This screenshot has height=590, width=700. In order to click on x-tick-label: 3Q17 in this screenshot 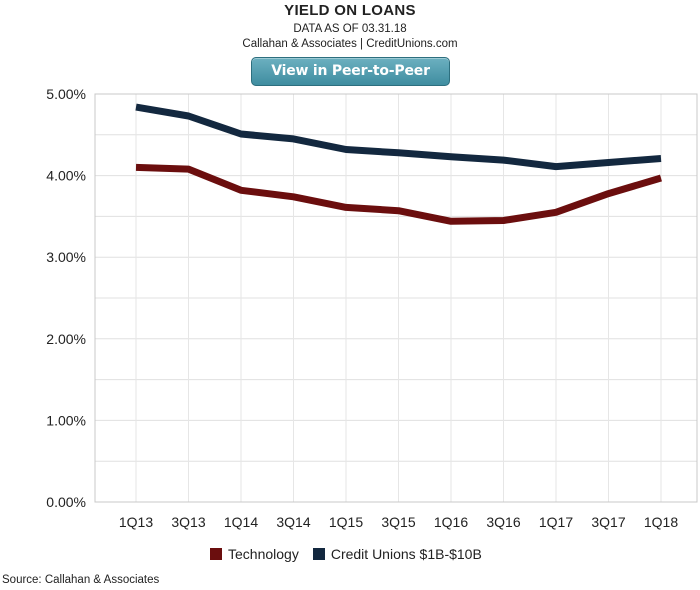, I will do `click(608, 522)`.